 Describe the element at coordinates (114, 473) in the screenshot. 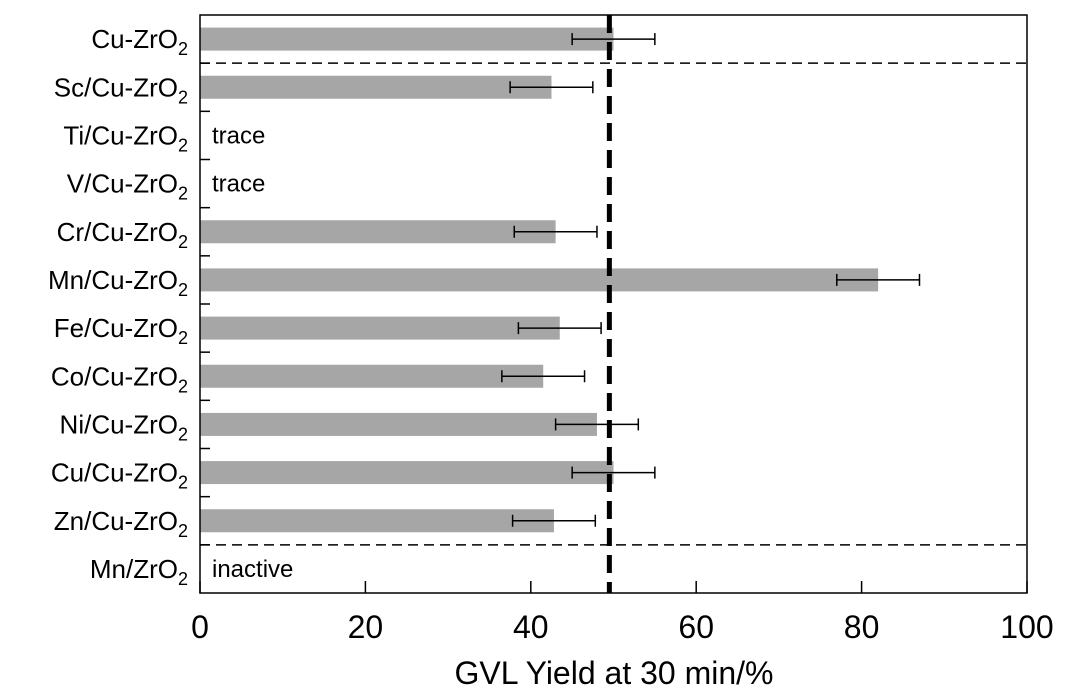

I see `category-label-main: Cu/Cu-ZrO` at that location.